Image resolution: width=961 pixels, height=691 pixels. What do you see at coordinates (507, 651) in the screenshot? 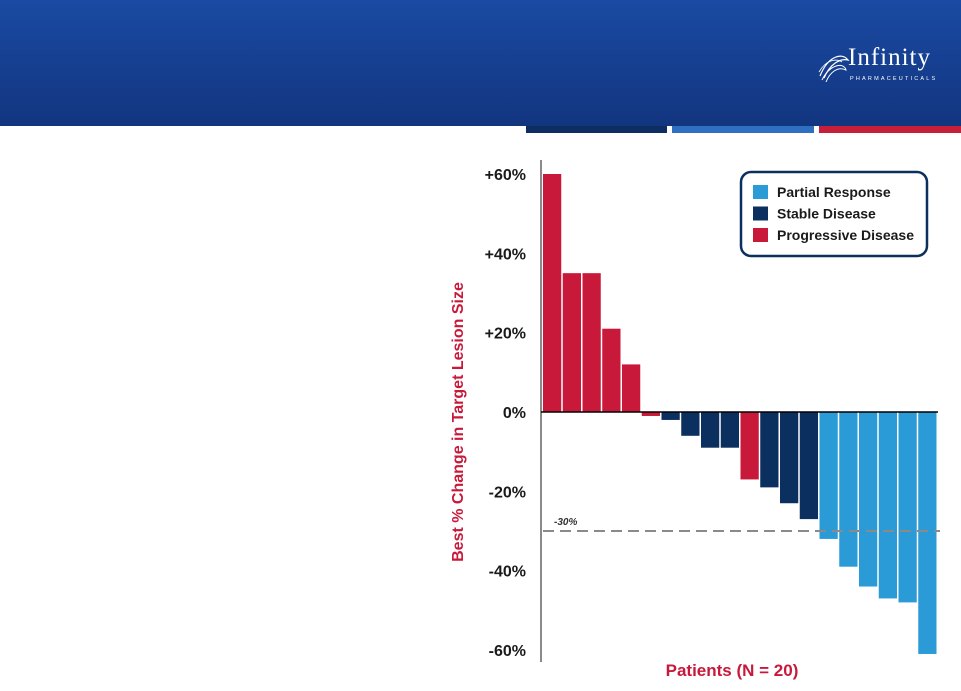
I see `y-tick-label: -60%` at bounding box center [507, 651].